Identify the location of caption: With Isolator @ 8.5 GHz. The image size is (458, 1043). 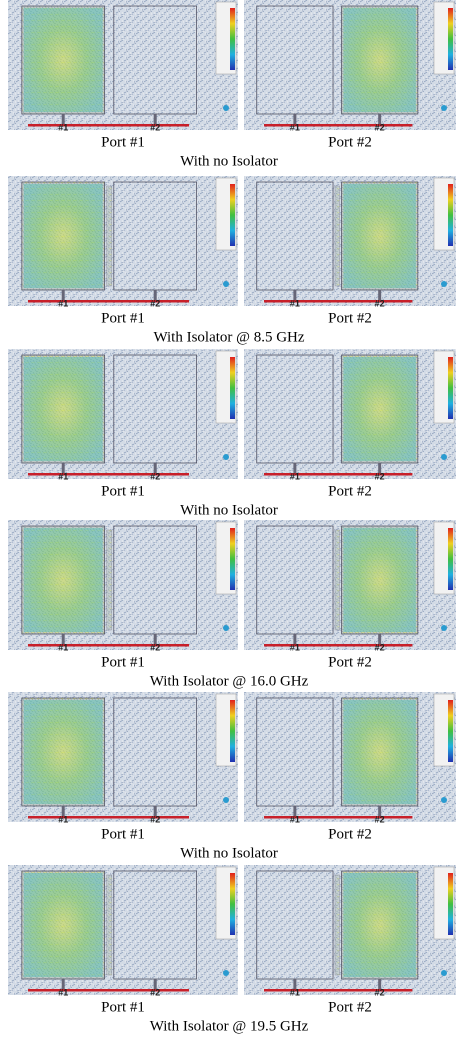
(228, 337).